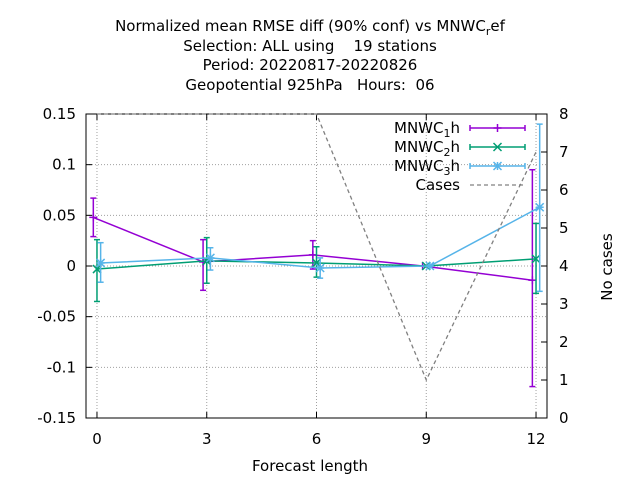 Image resolution: width=640 pixels, height=480 pixels. Describe the element at coordinates (97, 439) in the screenshot. I see `x-tick-label: 0` at that location.